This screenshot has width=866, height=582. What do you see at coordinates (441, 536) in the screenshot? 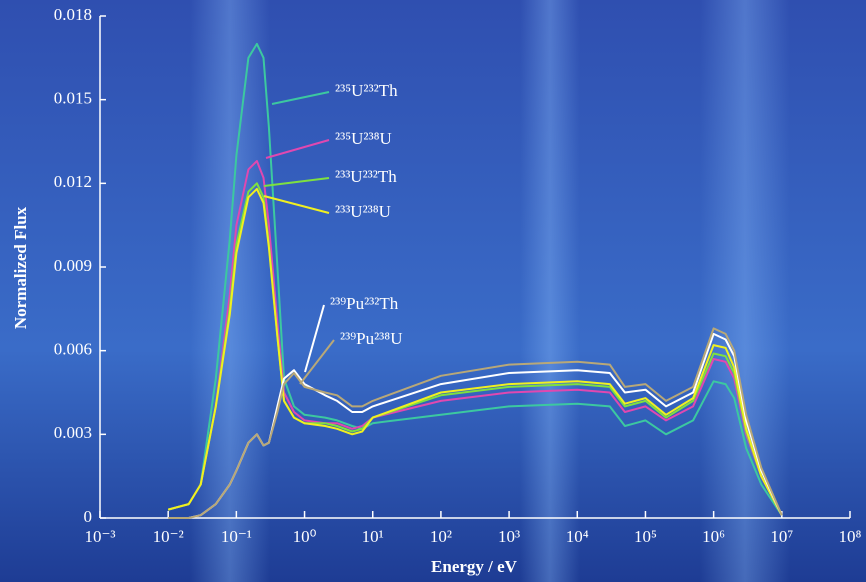
I see `x-tick-label: 10²` at bounding box center [441, 536].